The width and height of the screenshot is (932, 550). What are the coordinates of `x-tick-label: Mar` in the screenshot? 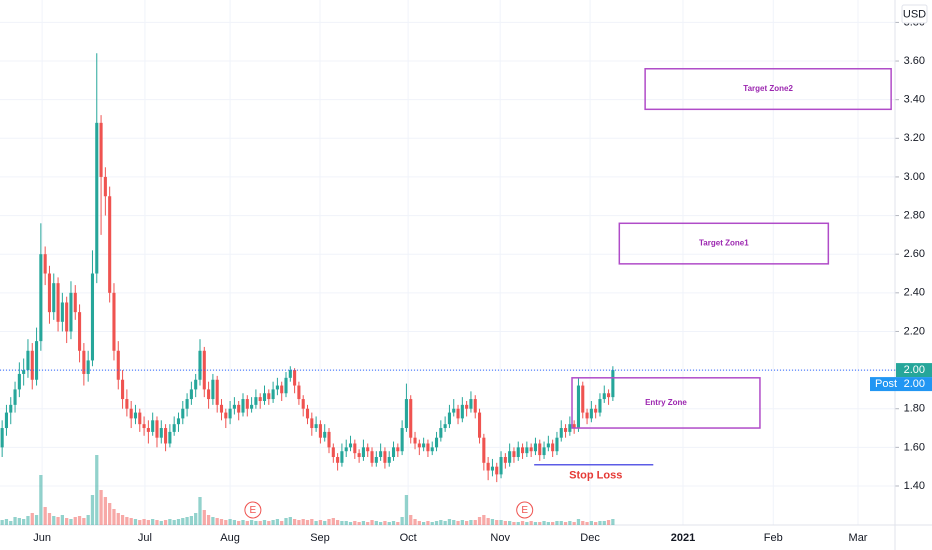 It's located at (858, 538).